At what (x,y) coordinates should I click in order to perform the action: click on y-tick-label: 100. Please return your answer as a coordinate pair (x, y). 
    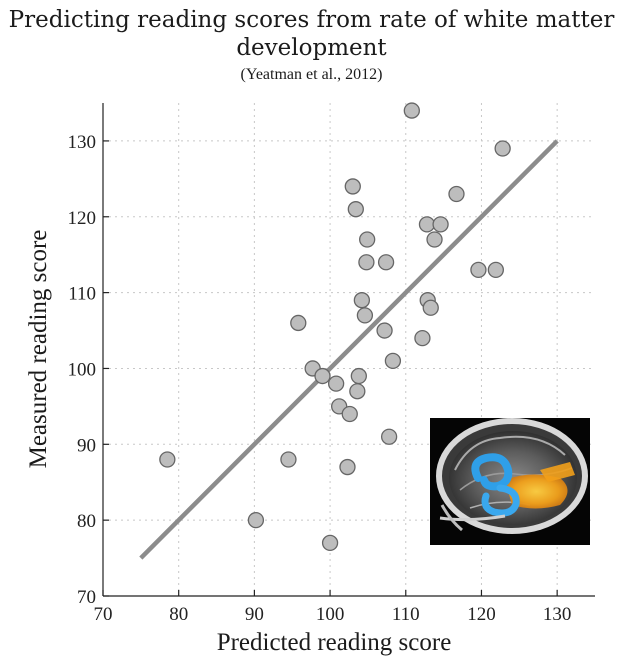
    Looking at the image, I should click on (82, 369).